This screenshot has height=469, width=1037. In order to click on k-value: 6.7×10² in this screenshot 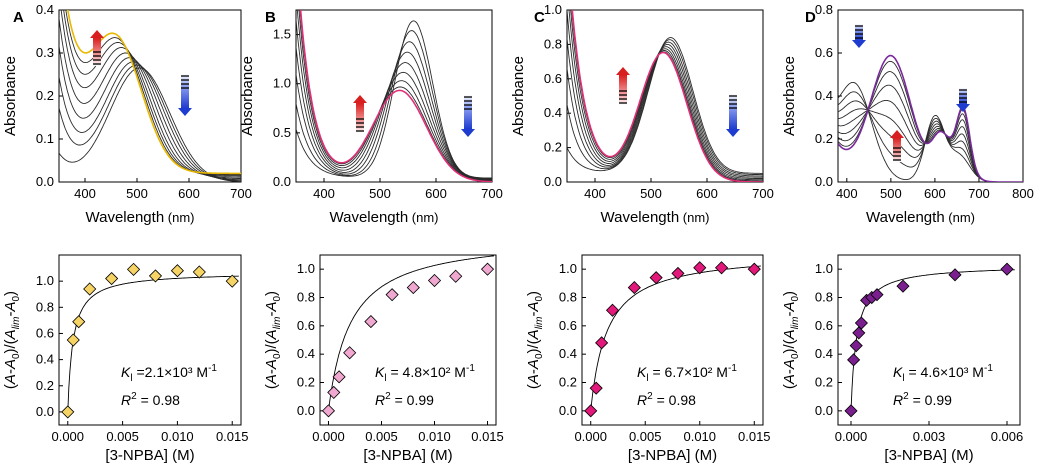, I will do `click(689, 372)`.